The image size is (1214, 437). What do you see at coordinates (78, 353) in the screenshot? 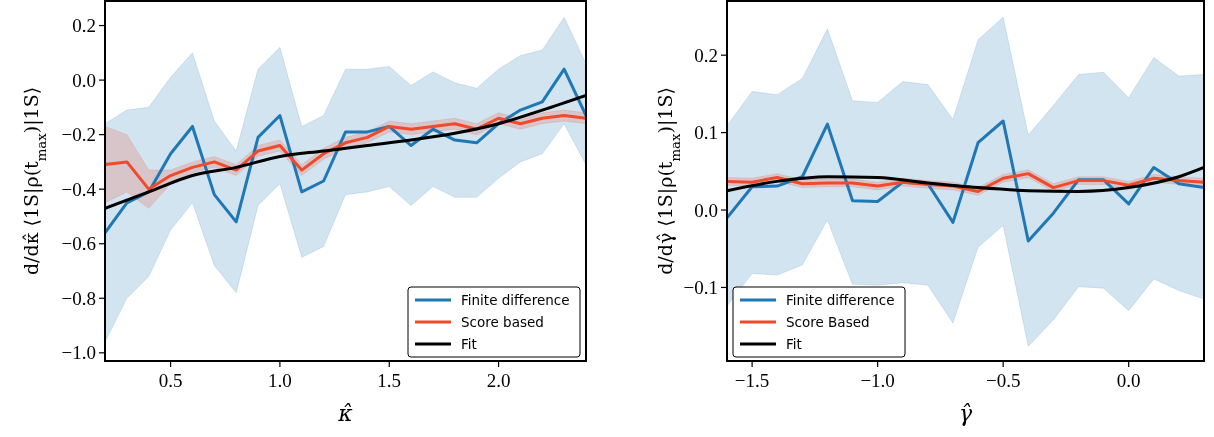
I see `y-tick-label: −1.0` at bounding box center [78, 353].